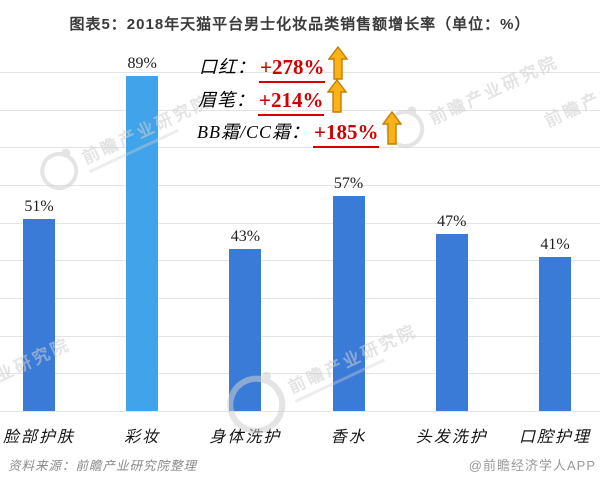 This screenshot has width=600, height=480. I want to click on annotation-value: +185%, so click(346, 133).